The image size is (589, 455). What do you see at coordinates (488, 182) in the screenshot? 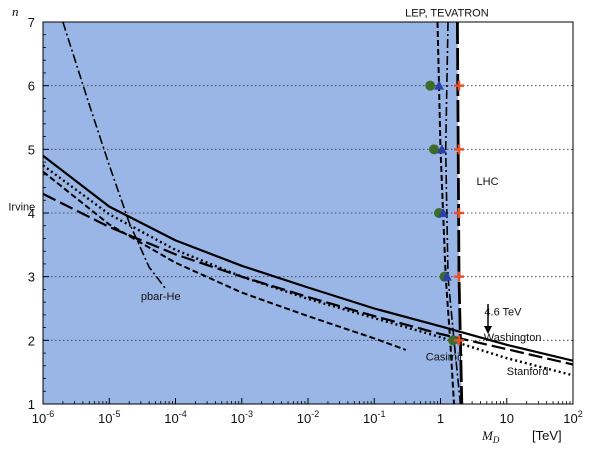
I see `label-lhc: LHC` at bounding box center [488, 182].